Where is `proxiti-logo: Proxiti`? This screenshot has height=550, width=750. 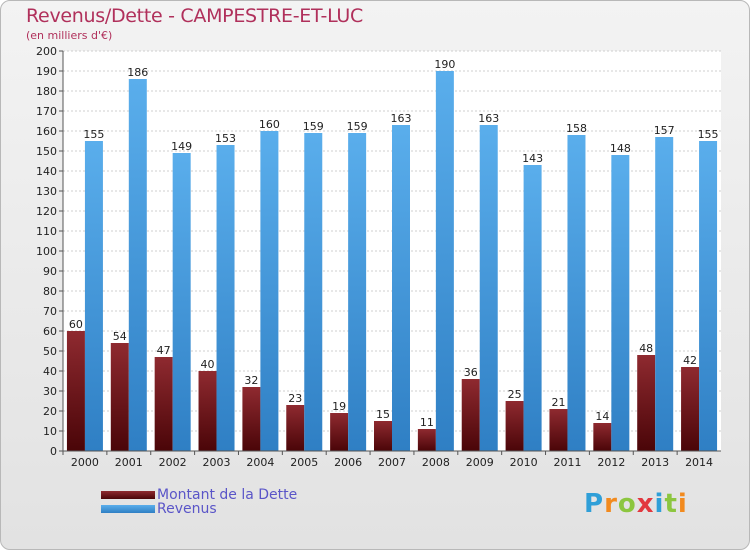 proxiti-logo: Proxiti is located at coordinates (636, 504).